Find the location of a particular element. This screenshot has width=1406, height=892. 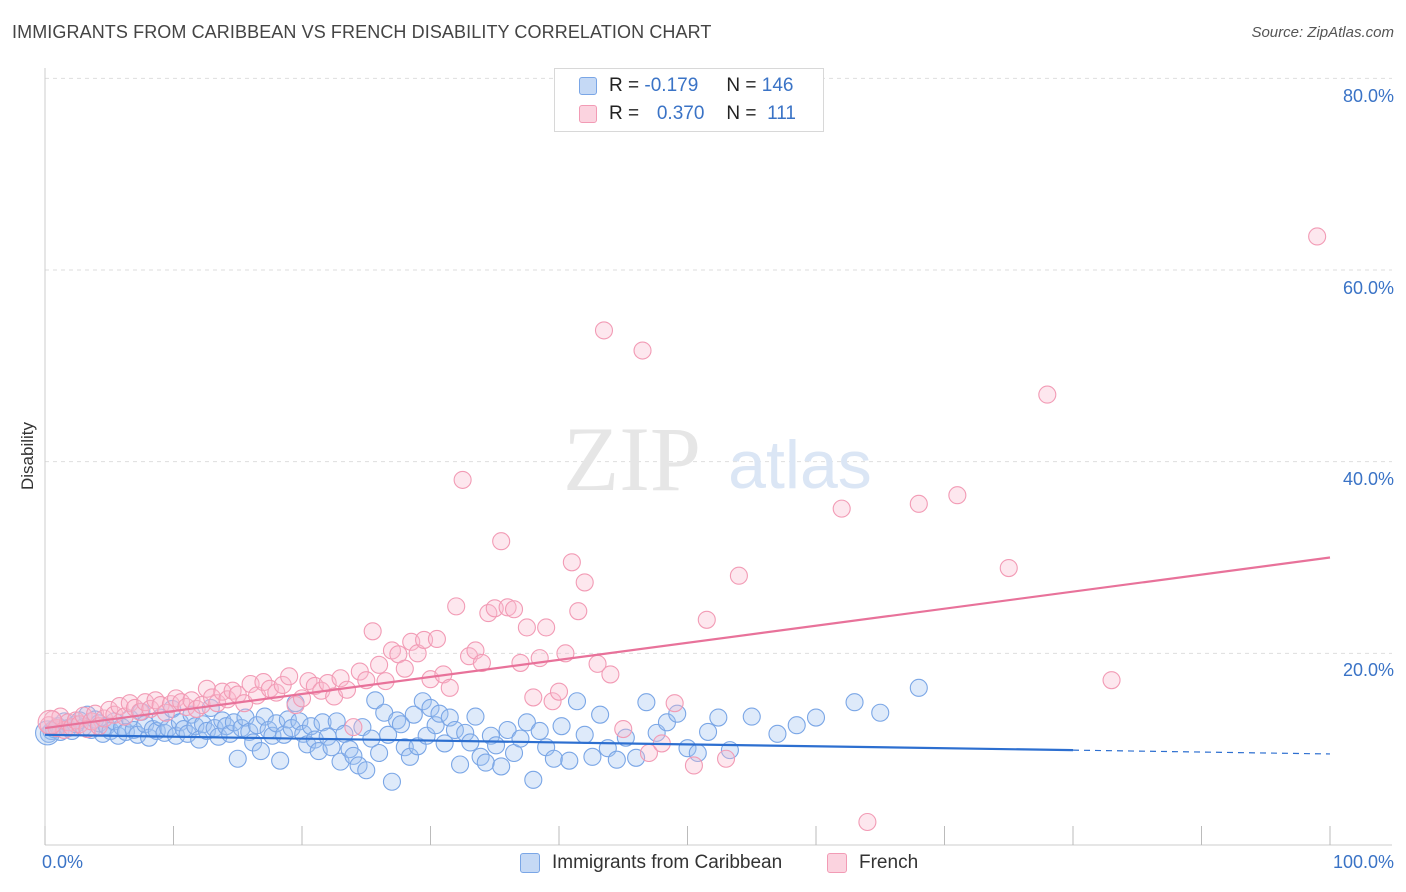

legend-row-caribbean: R = -0.179 N = 146 is located at coordinates (686, 86).